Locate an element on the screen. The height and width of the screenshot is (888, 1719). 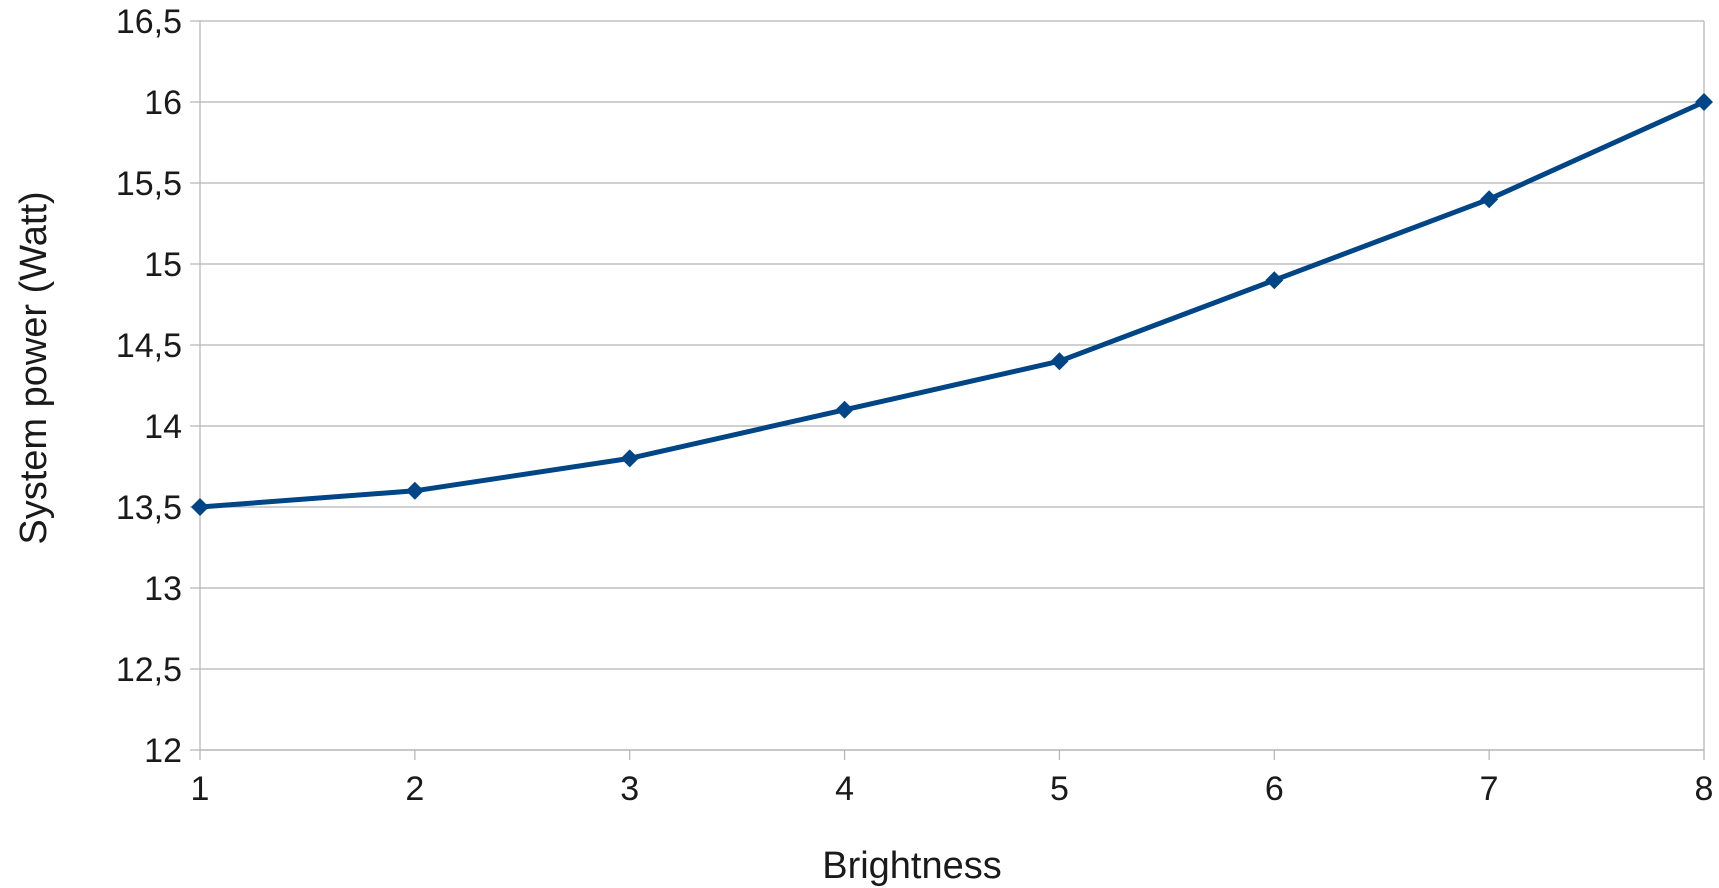
y-tick-label: 14,5 is located at coordinates (149, 346).